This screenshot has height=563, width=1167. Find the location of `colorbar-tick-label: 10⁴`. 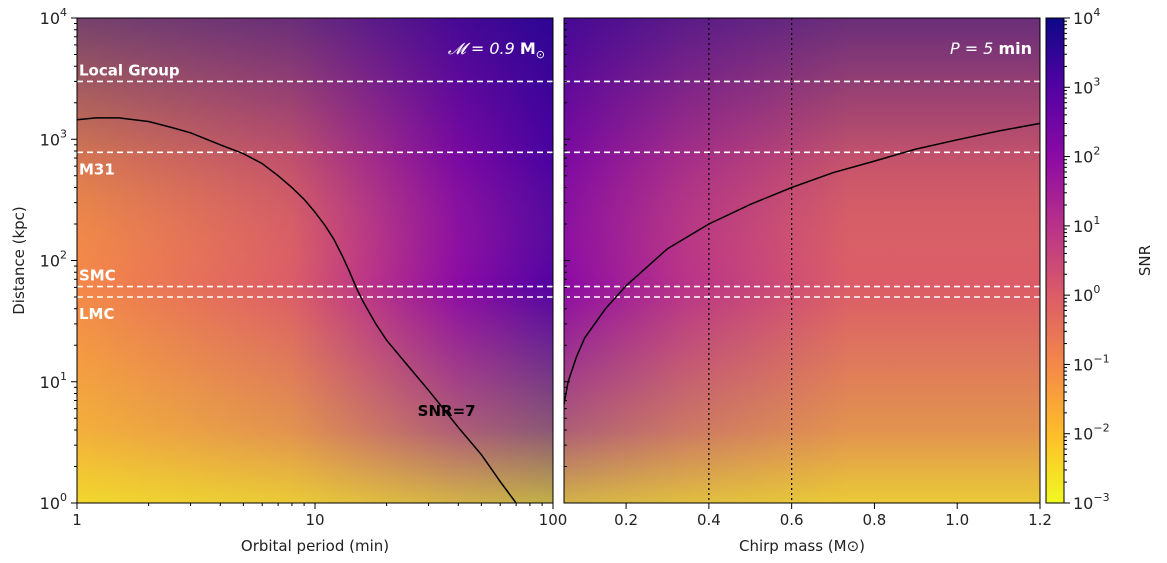

colorbar-tick-label: 10⁴ is located at coordinates (1086, 17).